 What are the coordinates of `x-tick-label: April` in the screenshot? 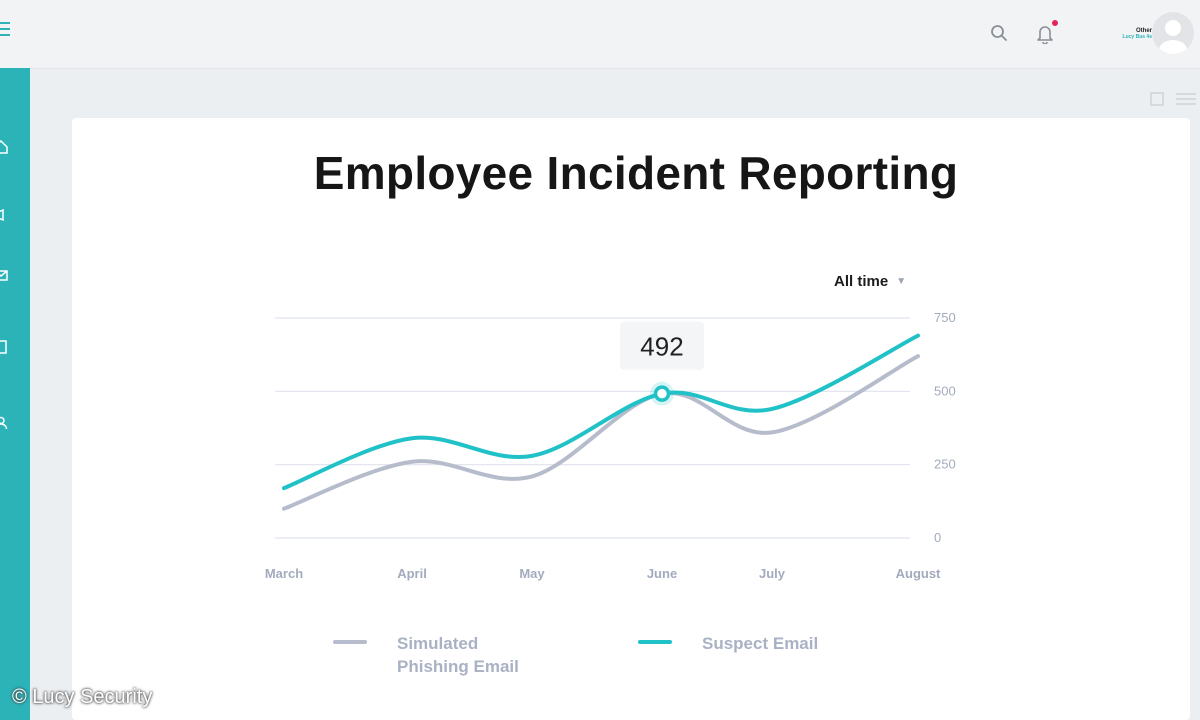 It's located at (412, 573).